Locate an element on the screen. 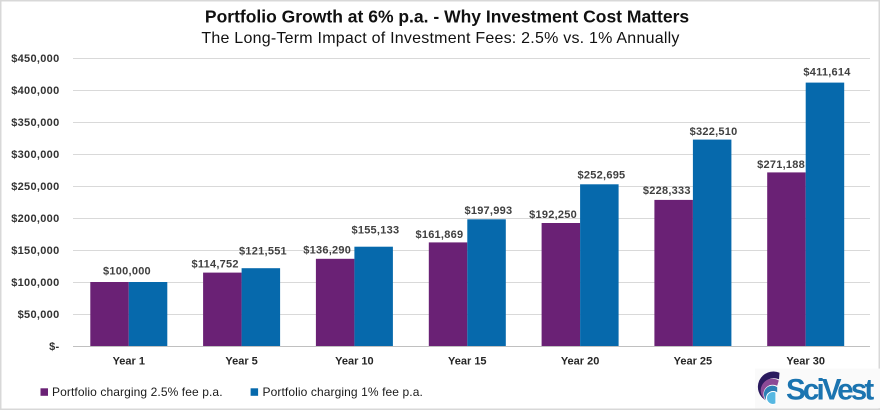  svg-text: $250,000 is located at coordinates (35, 187).